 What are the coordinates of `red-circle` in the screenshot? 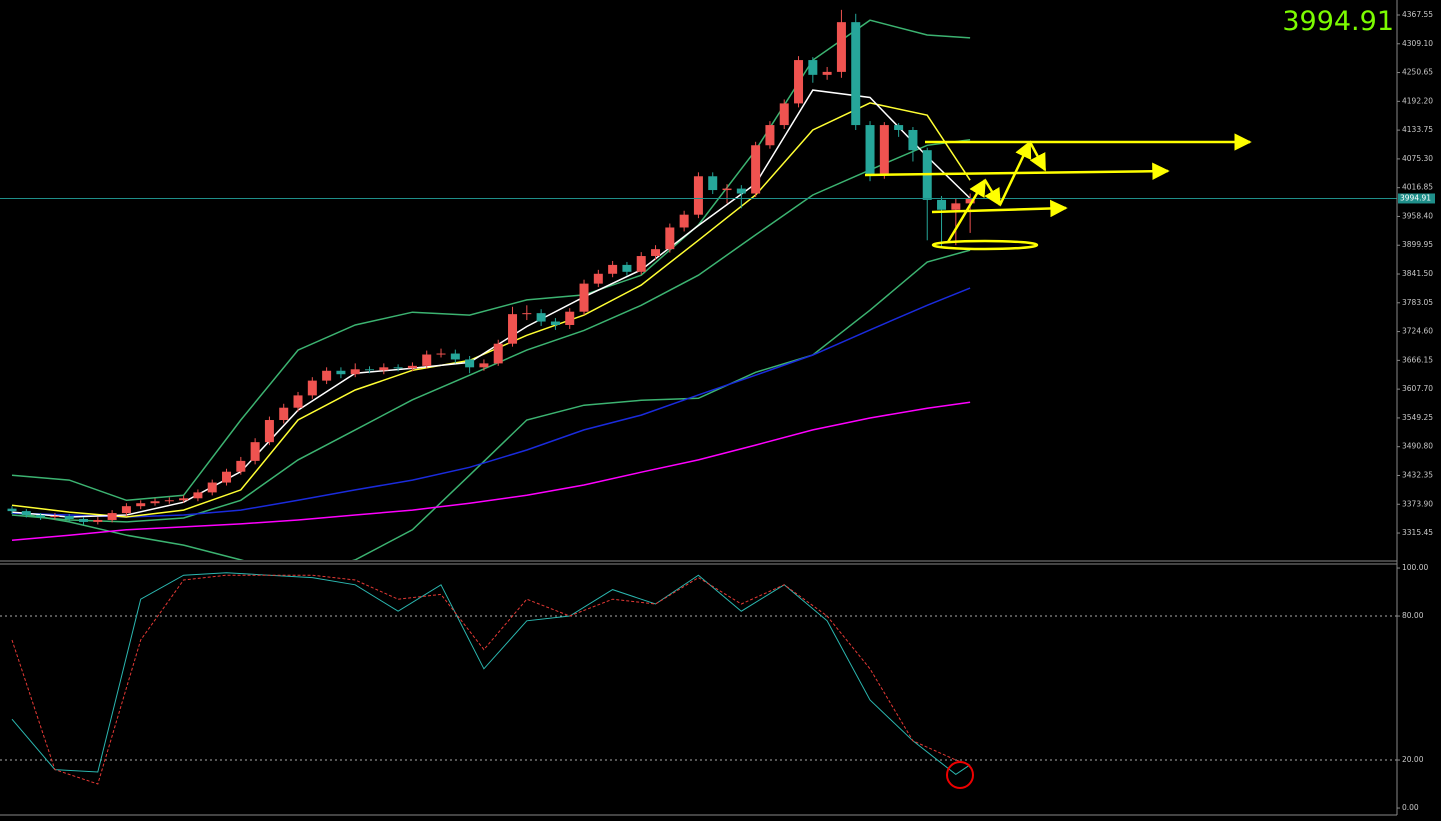 It's located at (960, 775).